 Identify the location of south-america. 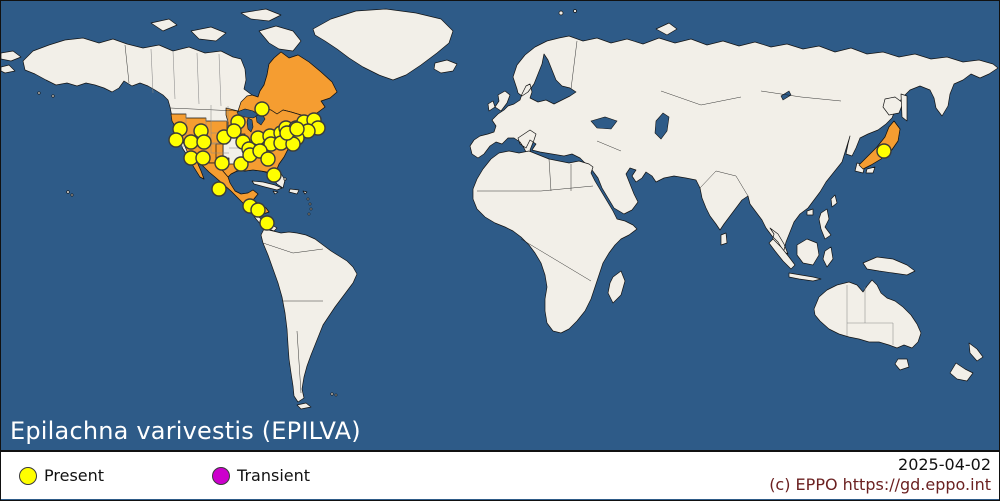
(309, 315).